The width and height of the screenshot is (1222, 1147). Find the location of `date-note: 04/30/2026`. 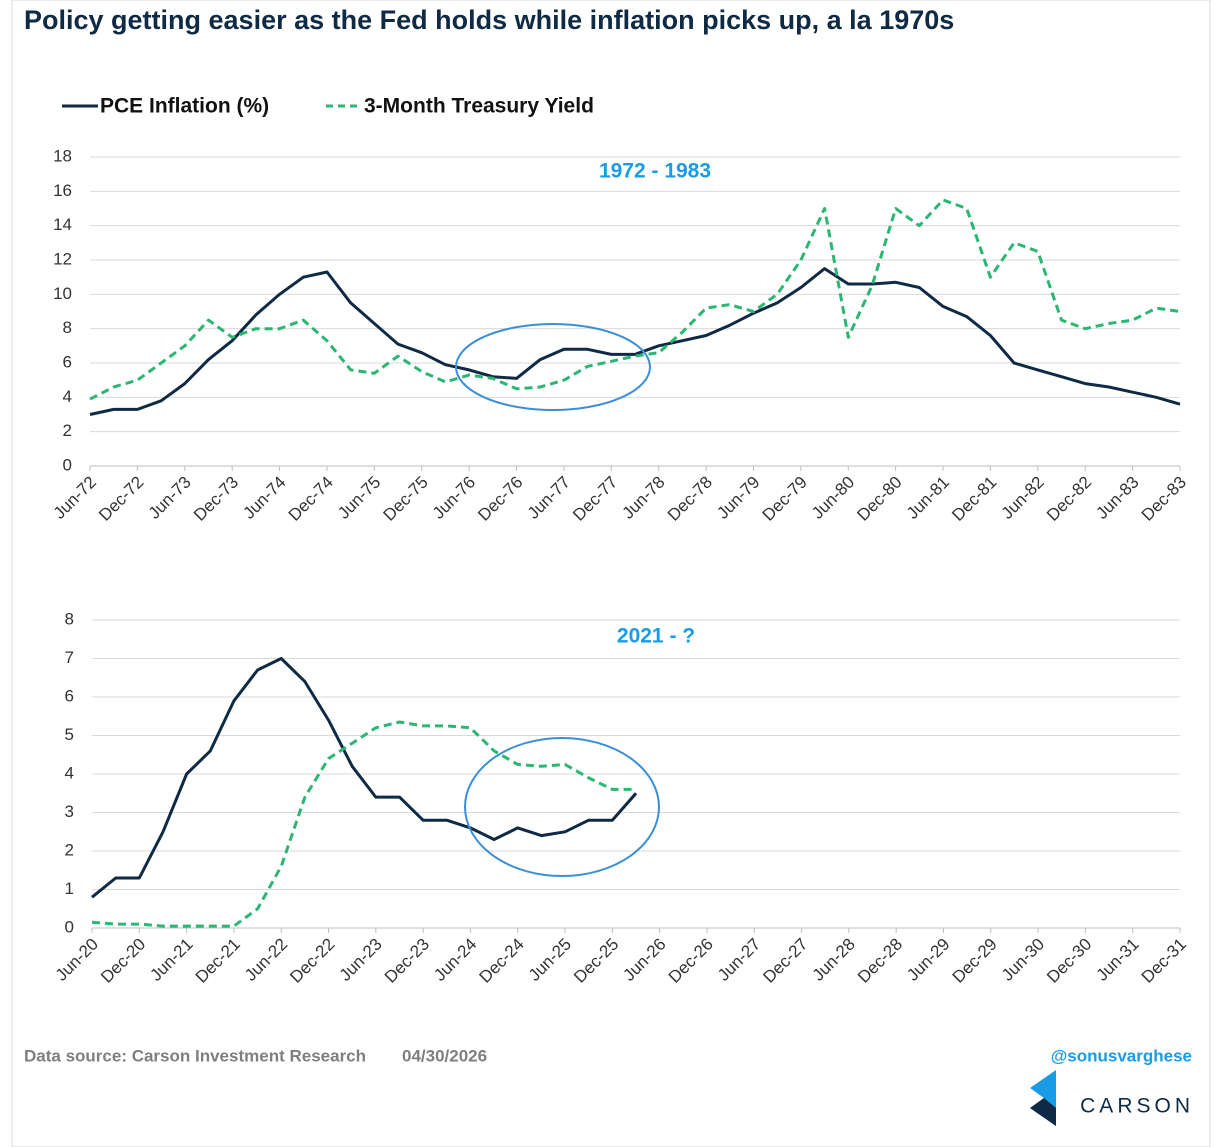

date-note: 04/30/2026 is located at coordinates (444, 1055).